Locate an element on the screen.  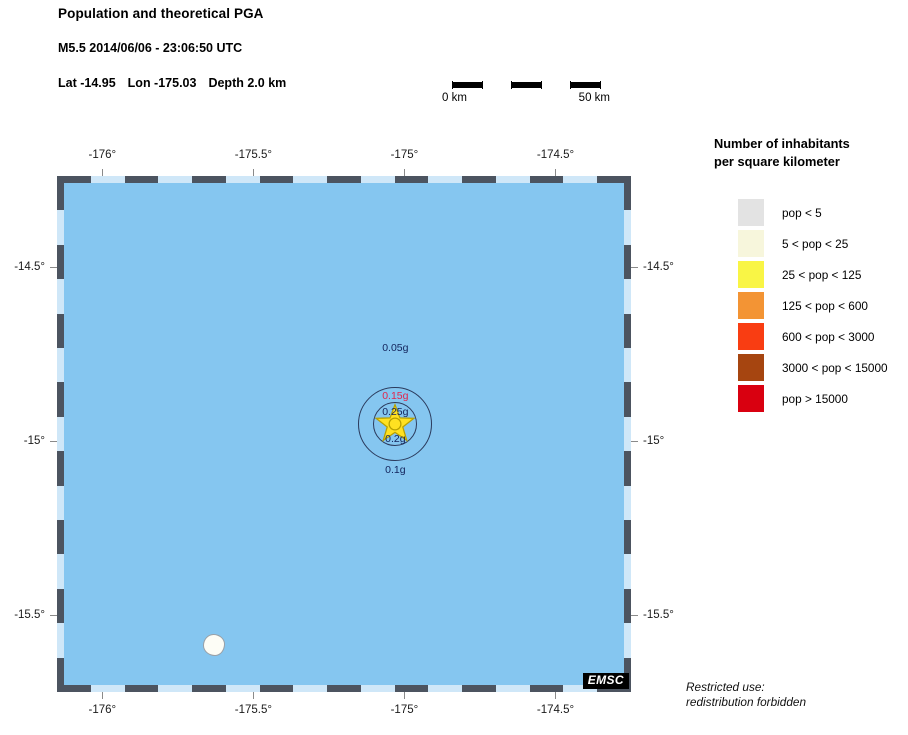
page-title: Population and theoretical PGA is located at coordinates (161, 13).